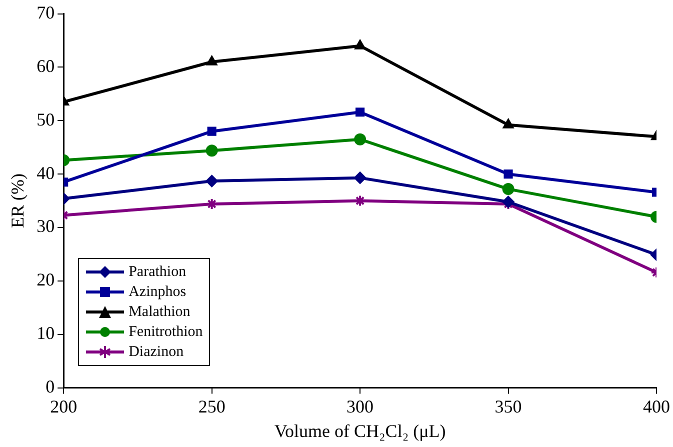 This screenshot has height=447, width=673. What do you see at coordinates (157, 272) in the screenshot?
I see `legend-label: Parathion` at bounding box center [157, 272].